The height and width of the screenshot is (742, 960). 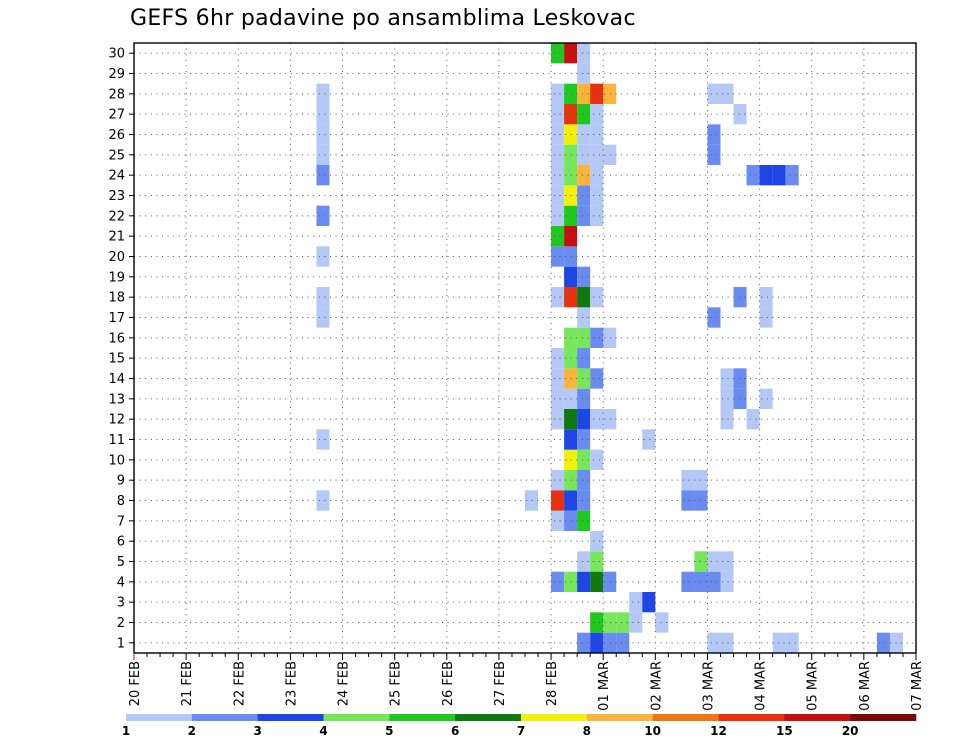 I want to click on y-tick-label: 12, so click(x=116, y=420).